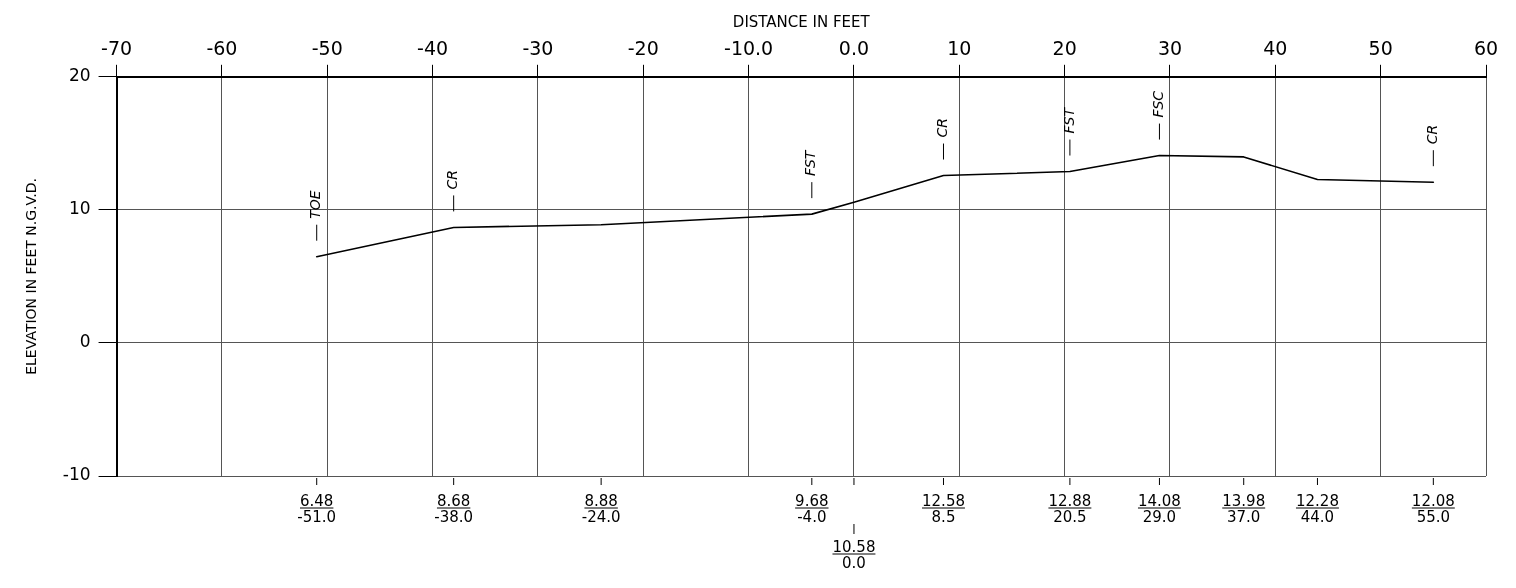  What do you see at coordinates (959, 48) in the screenshot?
I see `x-tick-label: 10` at bounding box center [959, 48].